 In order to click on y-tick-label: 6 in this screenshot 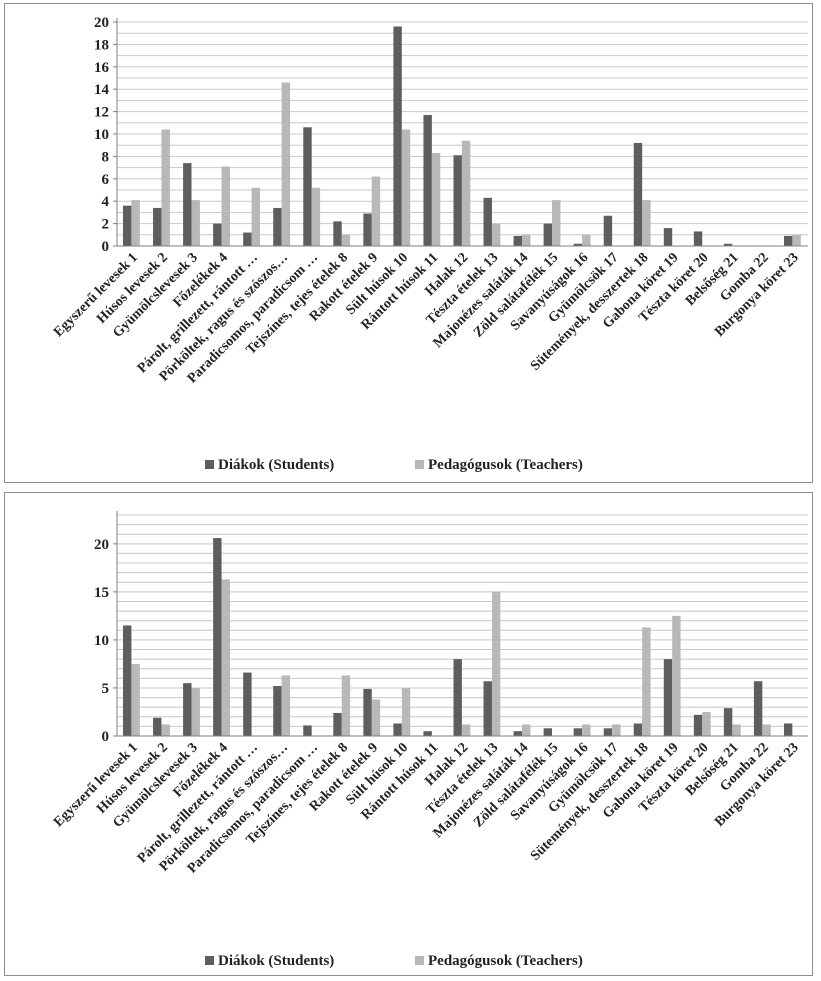, I will do `click(106, 180)`.